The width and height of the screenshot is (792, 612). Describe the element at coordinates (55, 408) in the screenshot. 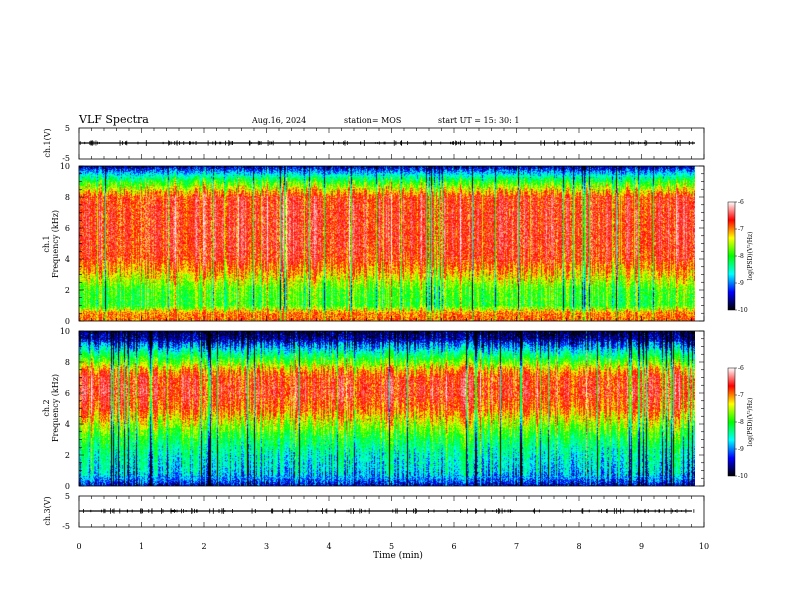

I see `ch2-spectrogram-ylabel-freq: Frequency (kHz)` at that location.